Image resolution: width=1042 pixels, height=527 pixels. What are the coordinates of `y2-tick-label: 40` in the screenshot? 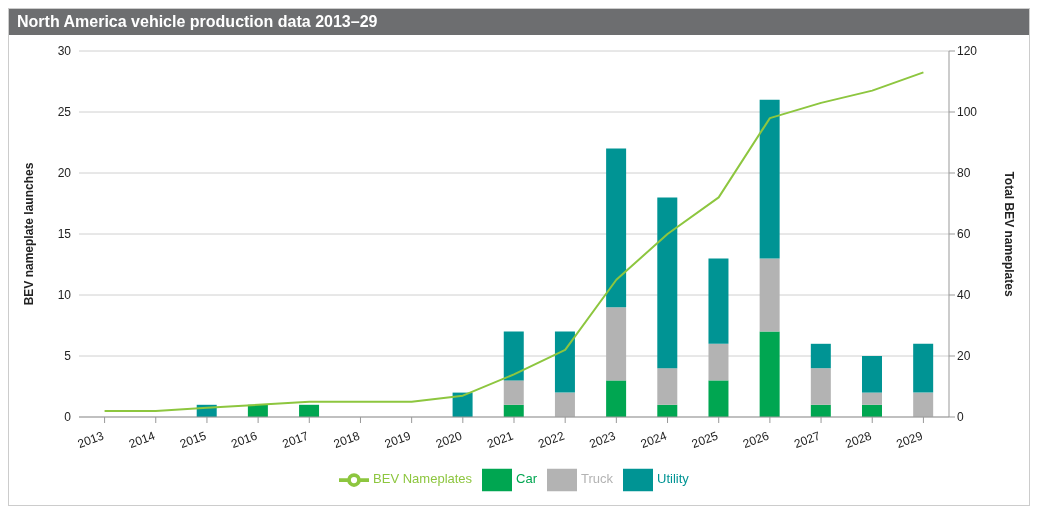 It's located at (964, 295).